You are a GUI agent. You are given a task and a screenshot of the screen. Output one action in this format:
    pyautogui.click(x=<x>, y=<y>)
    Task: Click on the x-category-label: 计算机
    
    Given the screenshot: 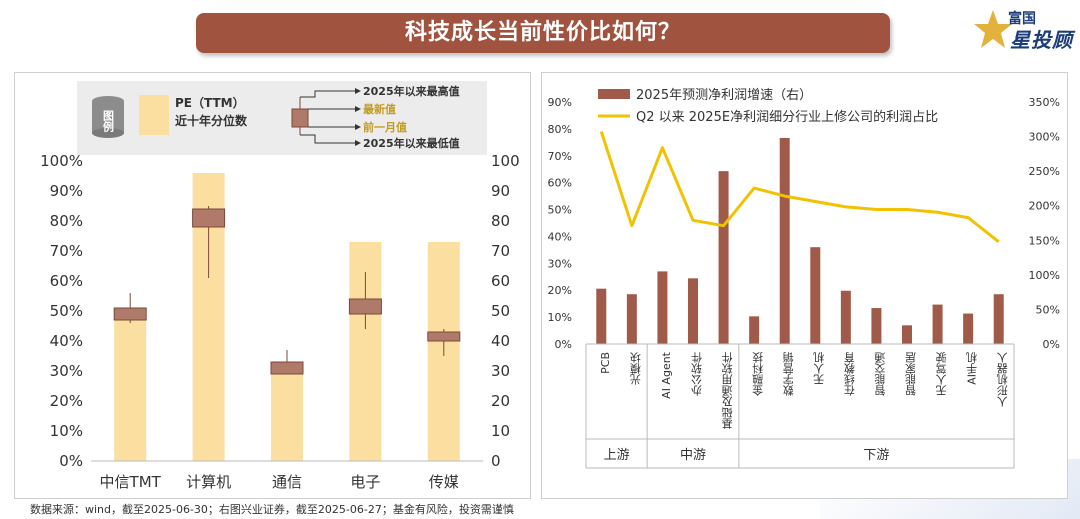 What is the action you would take?
    pyautogui.click(x=208, y=482)
    